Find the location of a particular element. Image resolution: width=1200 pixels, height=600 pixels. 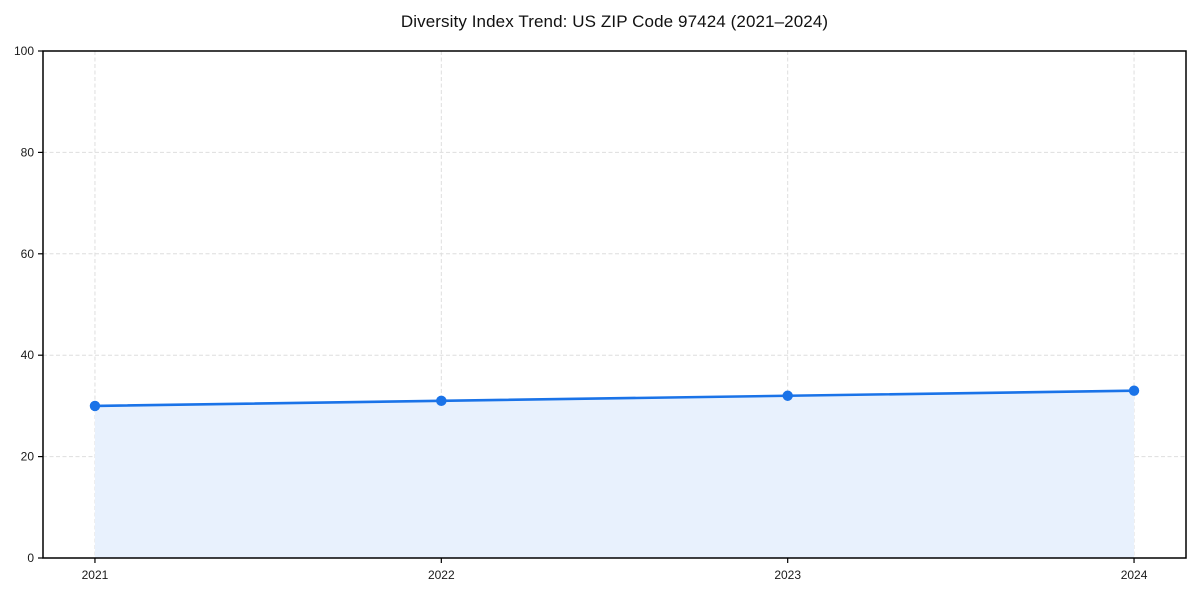

data-point-2024 is located at coordinates (1134, 390).